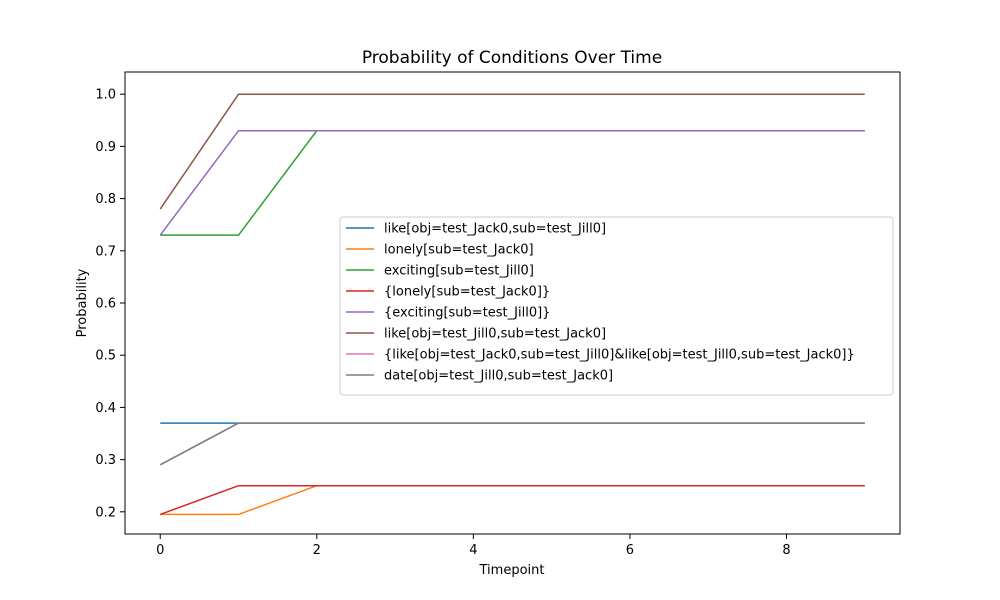 The image size is (1000, 600). What do you see at coordinates (495, 334) in the screenshot?
I see `legend-label-5: like[obj=test_Jill0,sub=test_Jack0]` at bounding box center [495, 334].